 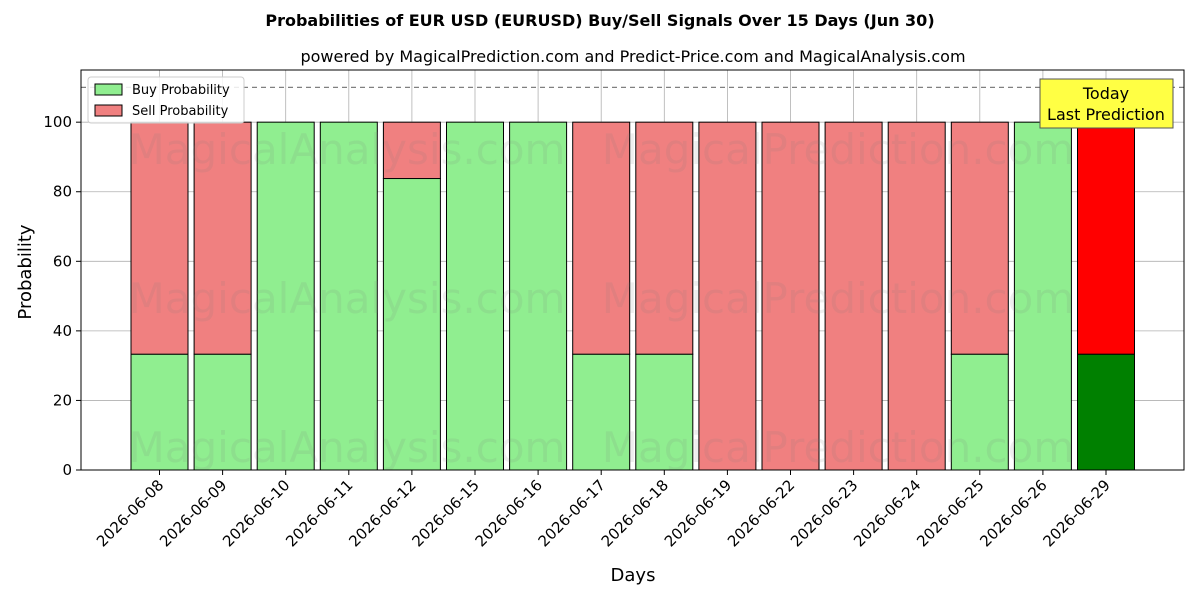 I want to click on x-tick-label: 2026-06-26, so click(x=1013, y=513).